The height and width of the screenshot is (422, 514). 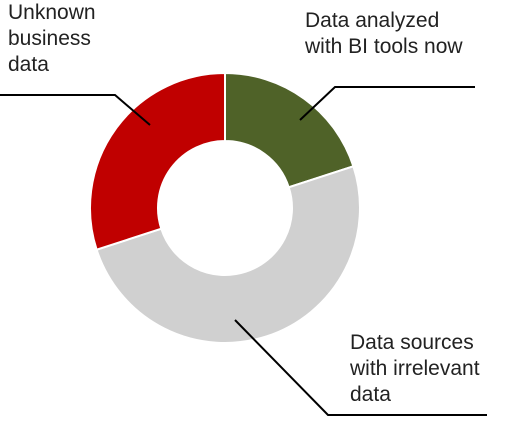 What do you see at coordinates (384, 33) in the screenshot?
I see `slice-label: Data analyzed with BI tools now` at bounding box center [384, 33].